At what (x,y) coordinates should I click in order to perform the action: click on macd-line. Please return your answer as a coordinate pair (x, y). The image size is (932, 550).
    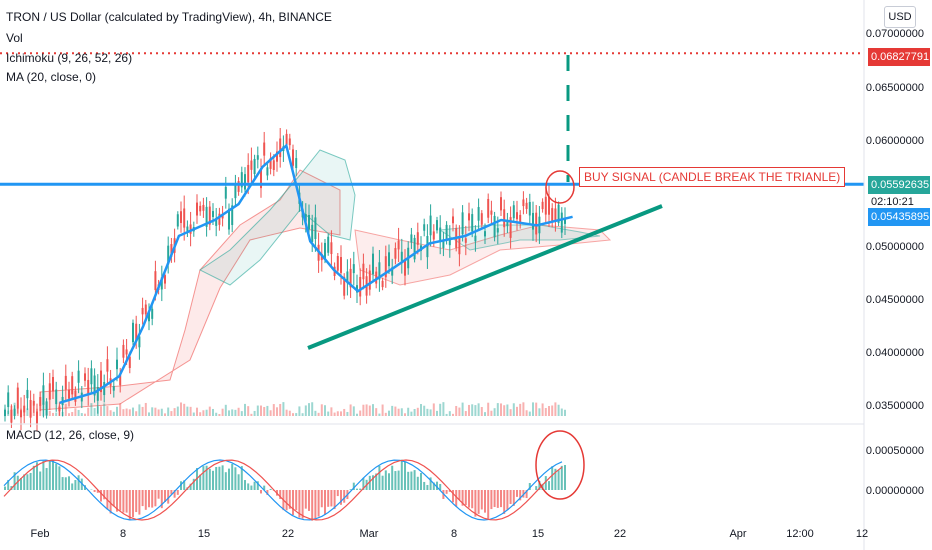
    Looking at the image, I should click on (283, 490).